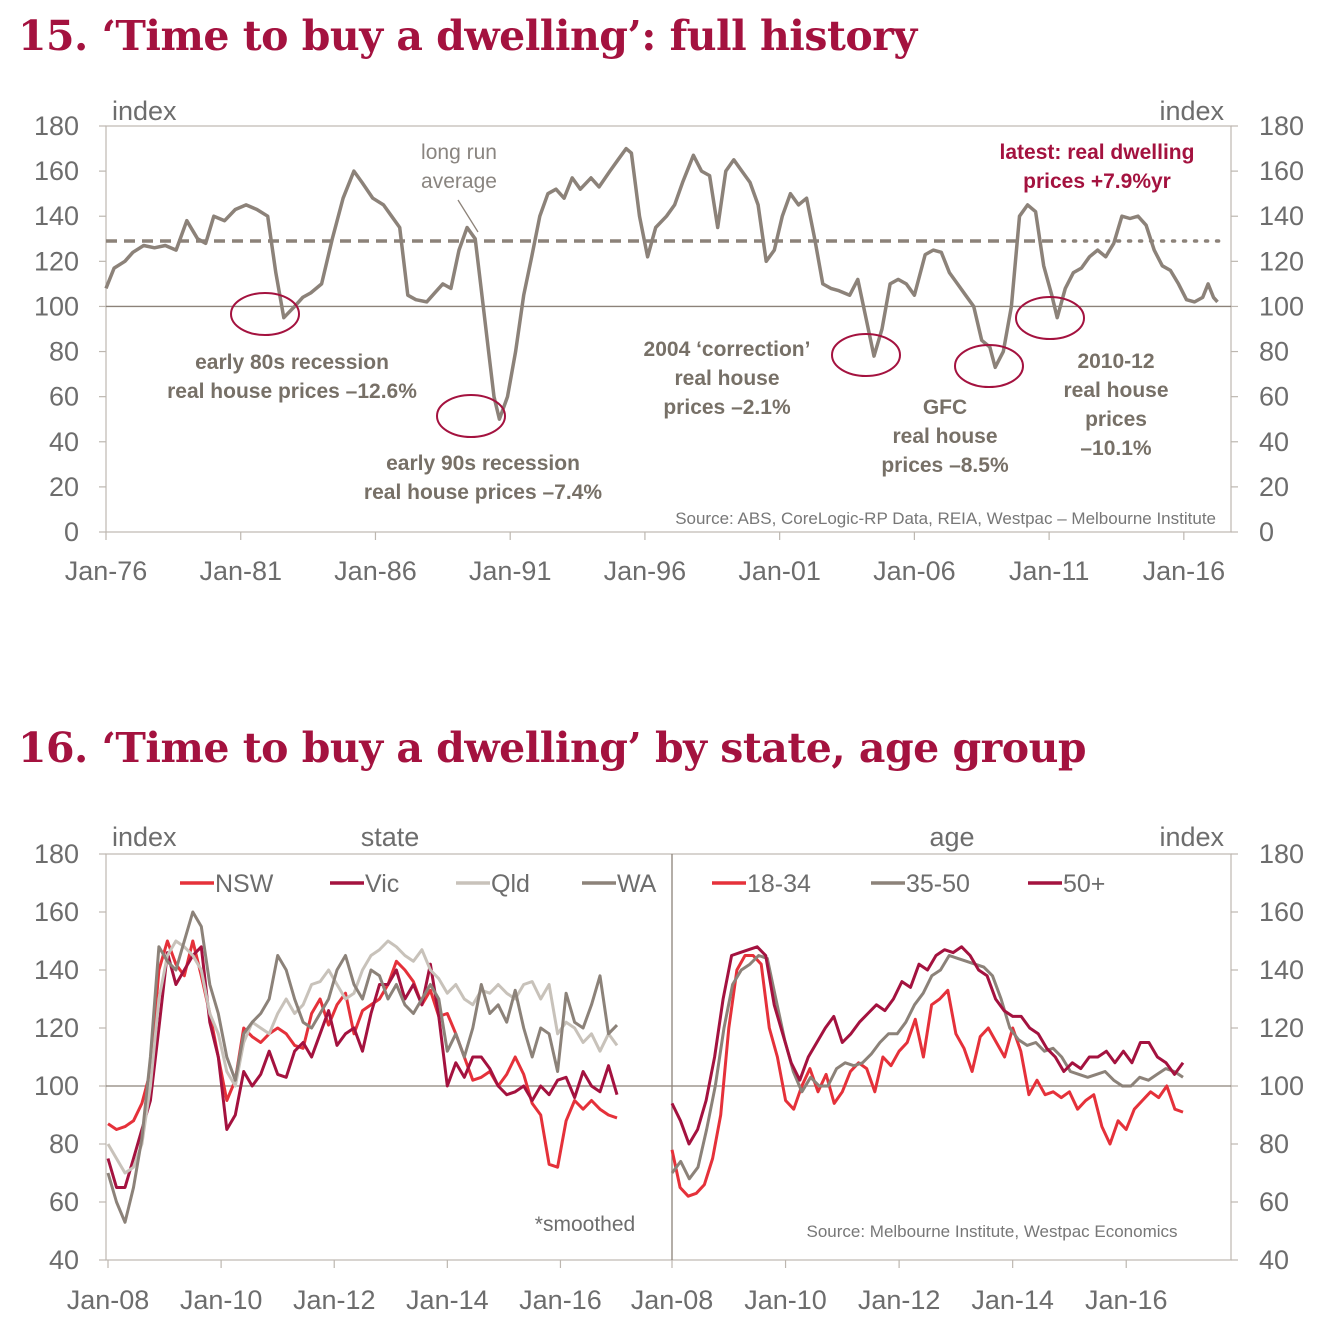 The height and width of the screenshot is (1328, 1323). I want to click on svg-text: prices, so click(1116, 419).